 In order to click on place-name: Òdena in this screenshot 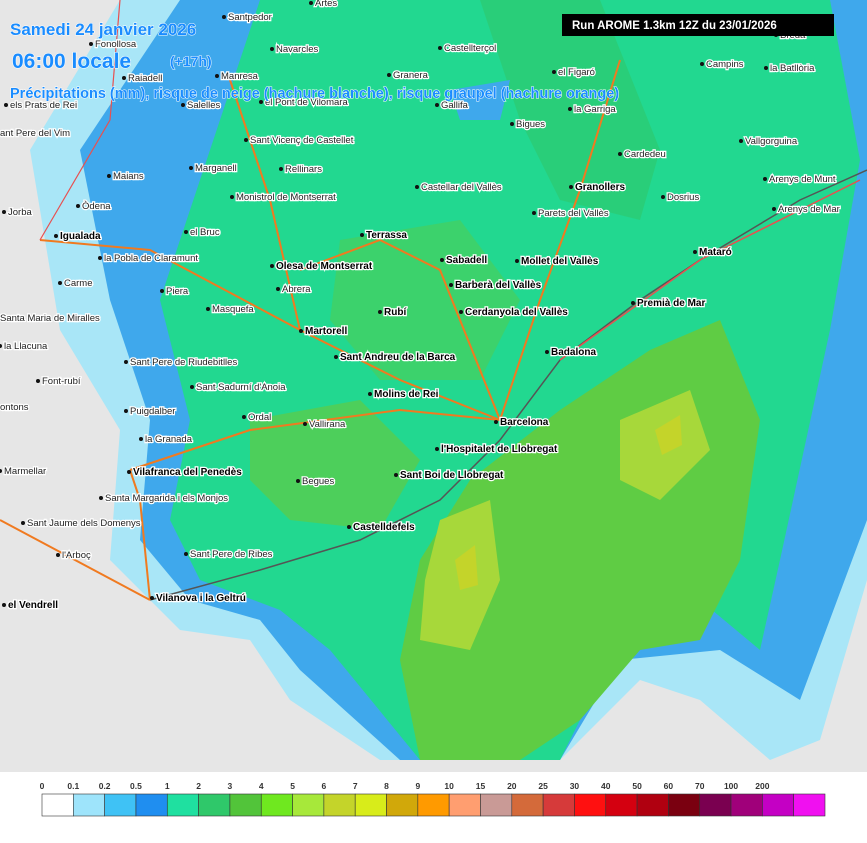, I will do `click(96, 206)`.